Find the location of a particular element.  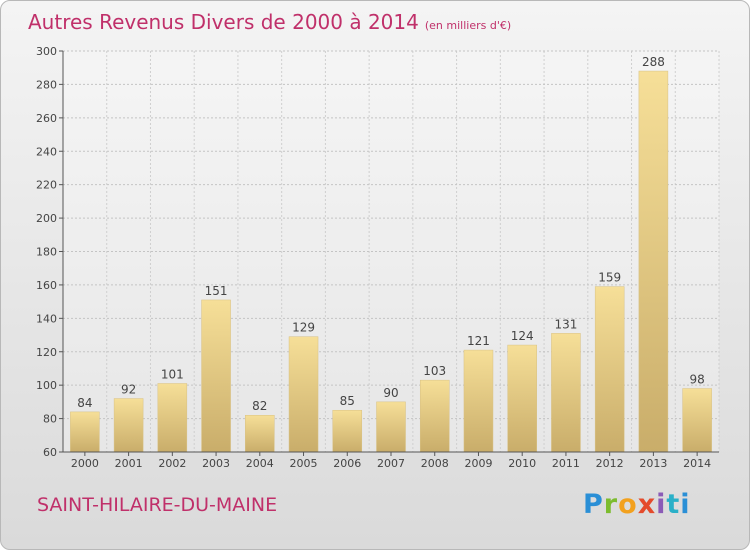

x-tick-label: 2006 is located at coordinates (347, 463).